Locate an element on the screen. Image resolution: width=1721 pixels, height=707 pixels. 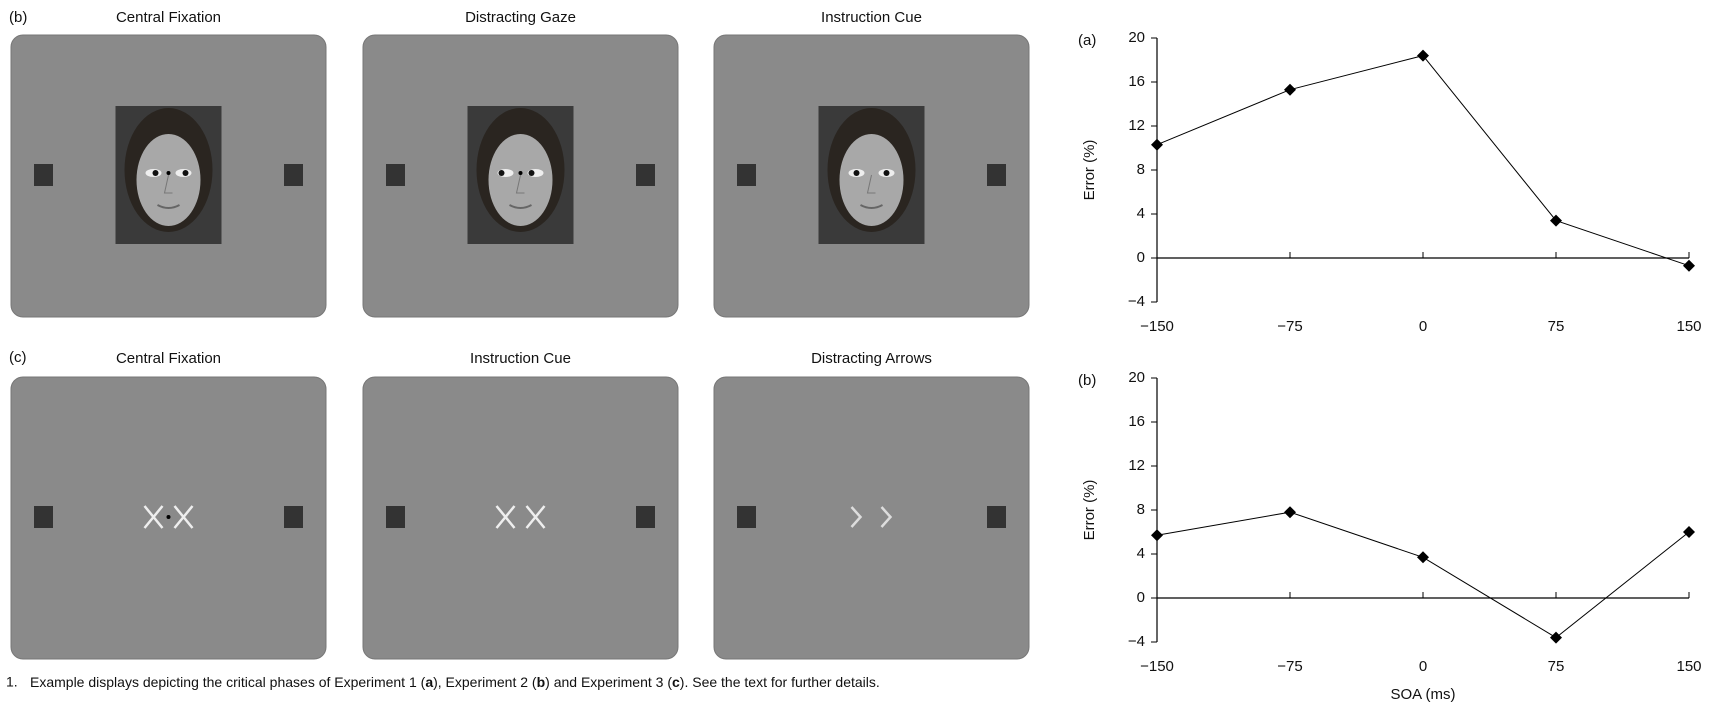
x-axis-label: SOA (ms) is located at coordinates (1422, 694).